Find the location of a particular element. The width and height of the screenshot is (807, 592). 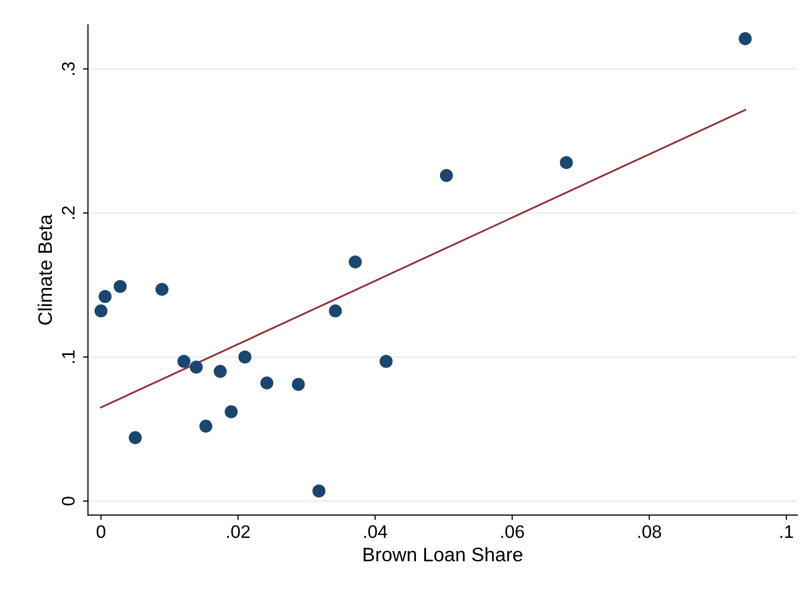

x-tick-label: .02 is located at coordinates (238, 531).